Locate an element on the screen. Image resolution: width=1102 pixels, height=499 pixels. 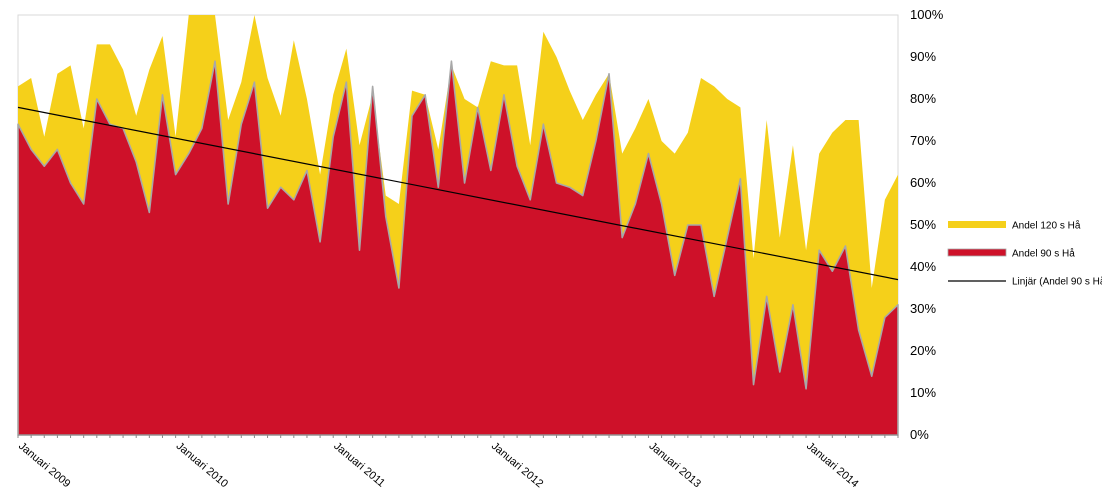
legend-trendline-label: Linjär (Andel 90 s Hå) is located at coordinates (1057, 282).